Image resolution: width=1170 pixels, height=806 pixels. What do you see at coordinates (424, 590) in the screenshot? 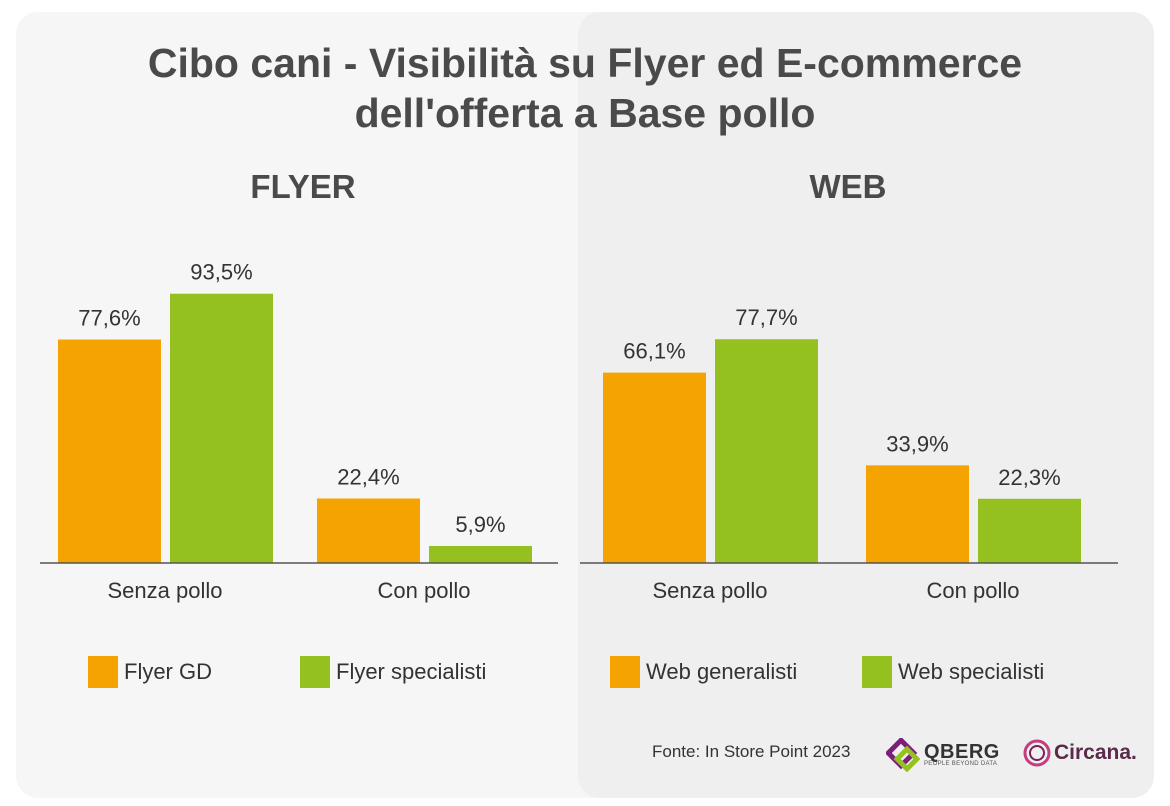
I see `category-label-flyer-1: Con pollo` at bounding box center [424, 590].